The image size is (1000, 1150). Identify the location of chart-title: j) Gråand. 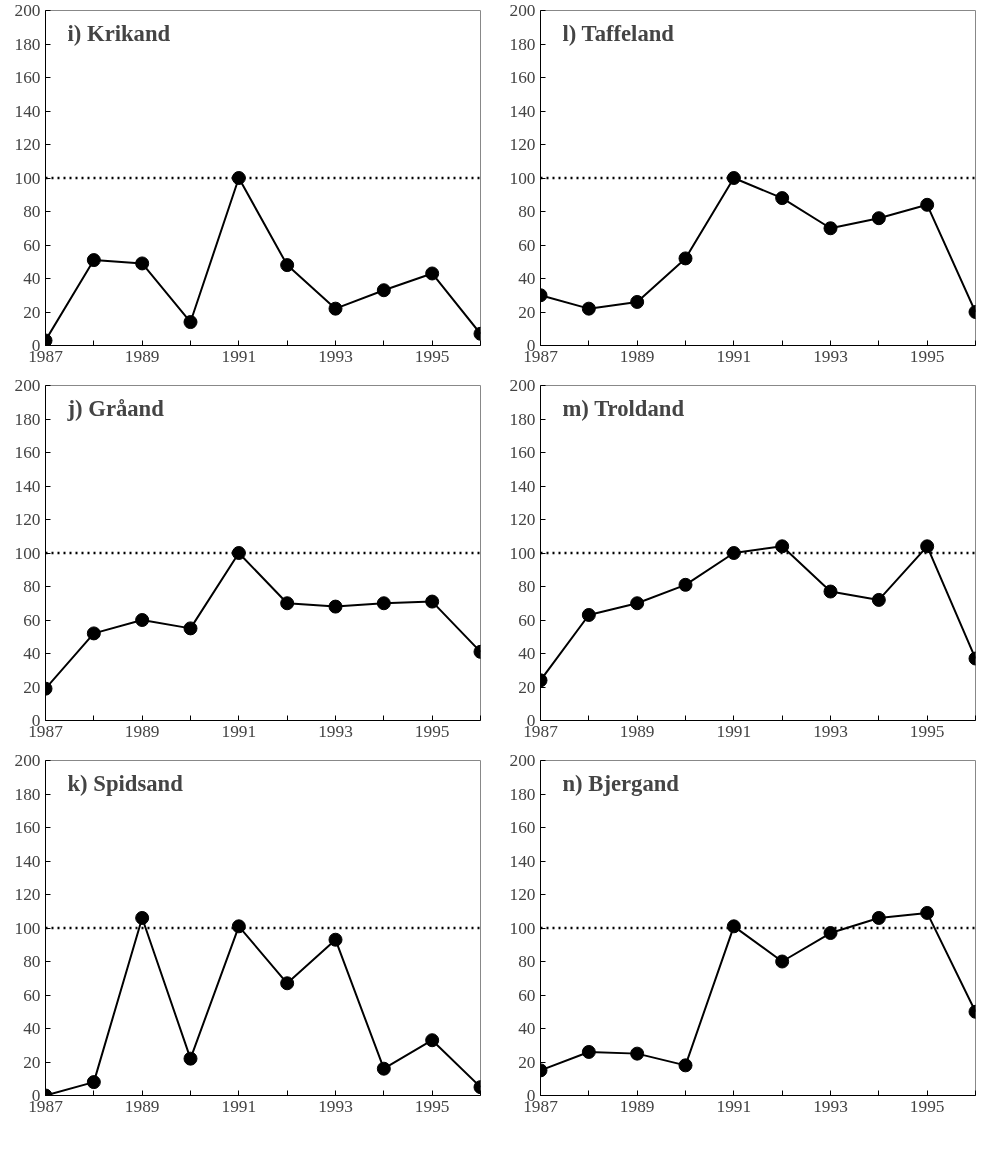
(115, 408).